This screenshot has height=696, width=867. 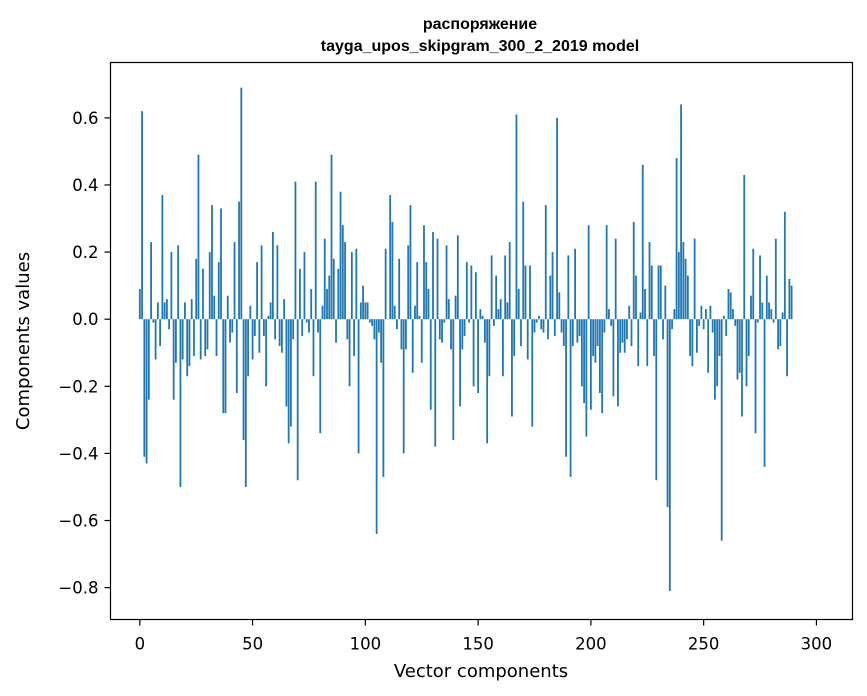 I want to click on x-tick-label: 150, so click(x=478, y=644).